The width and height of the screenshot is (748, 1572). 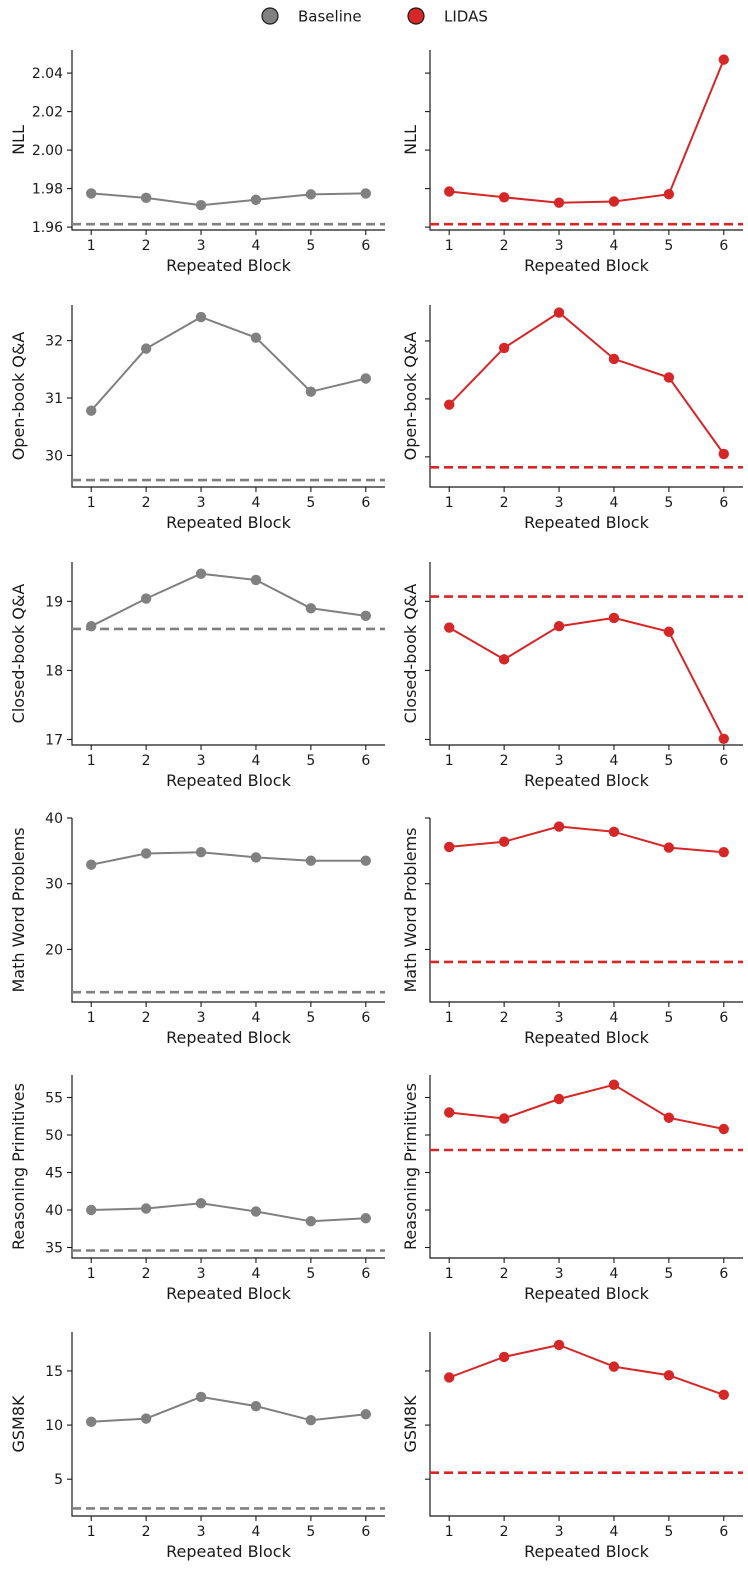 I want to click on y-axis-label: Open-book Q&A, so click(x=18, y=396).